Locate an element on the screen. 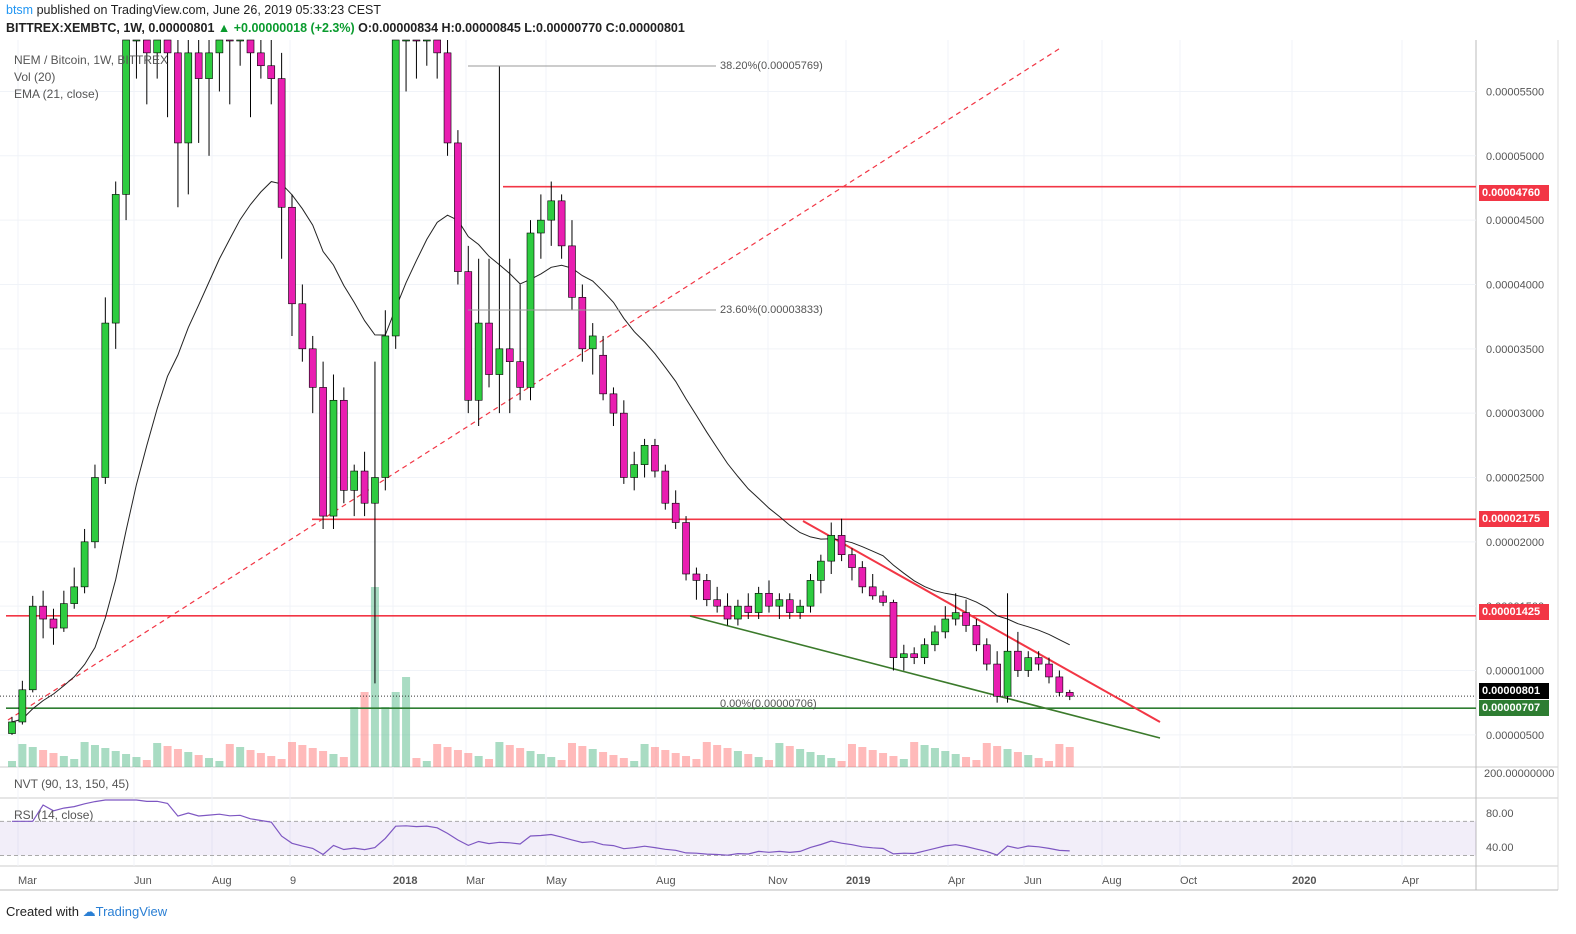 The width and height of the screenshot is (1576, 934). time-tick-label: 2020 is located at coordinates (1304, 881).